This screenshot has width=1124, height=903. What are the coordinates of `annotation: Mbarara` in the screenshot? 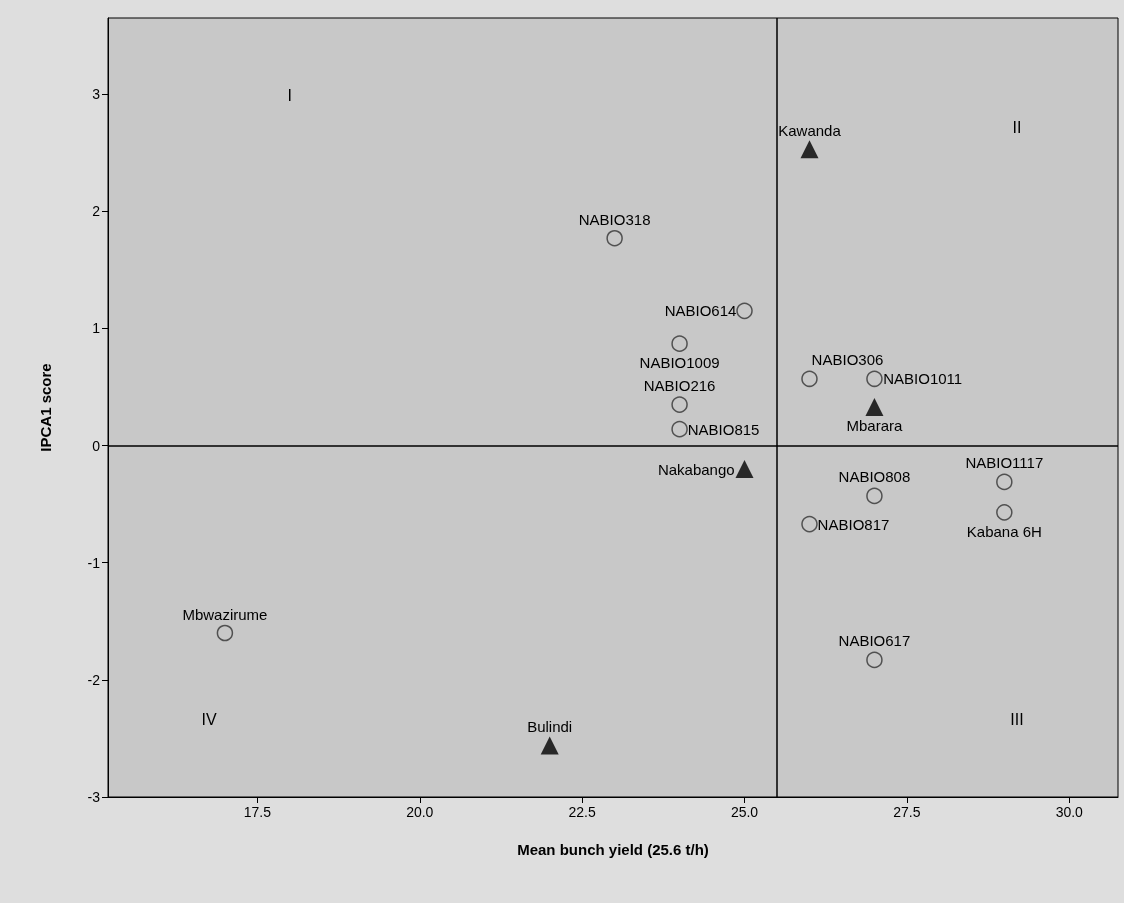 It's located at (875, 426).